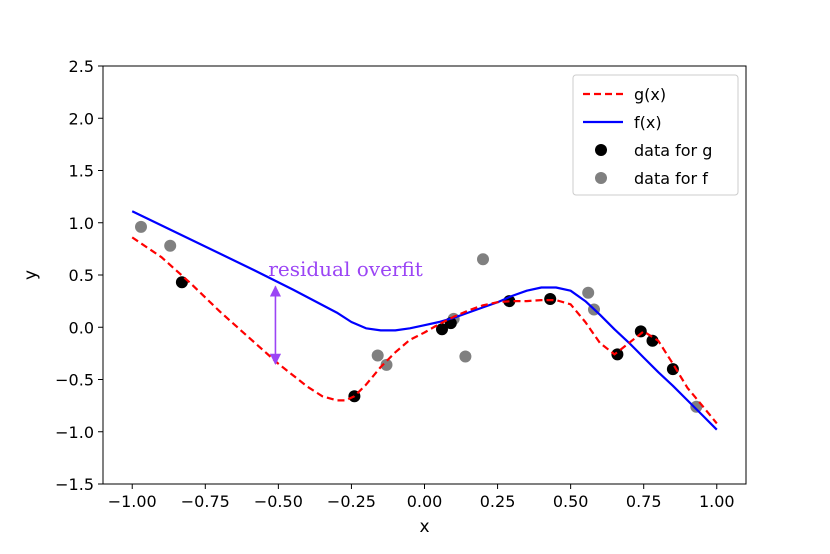 The height and width of the screenshot is (554, 830). Describe the element at coordinates (81, 171) in the screenshot. I see `y-tick-label: 1.5` at that location.